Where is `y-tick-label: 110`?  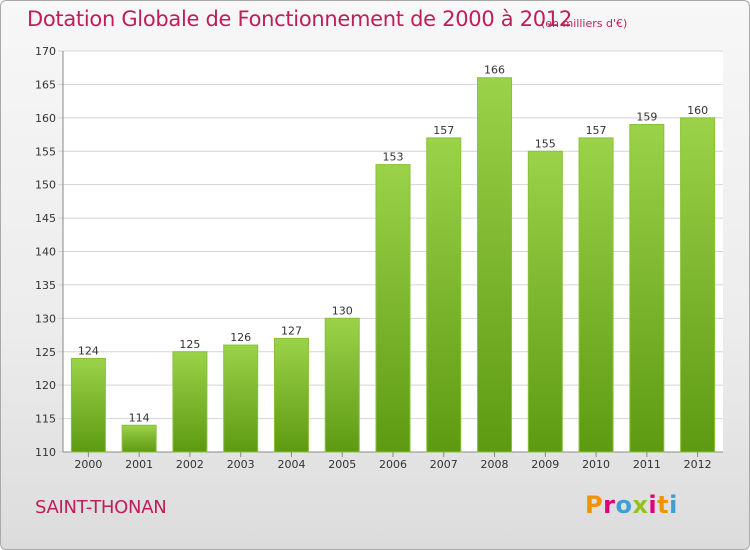
y-tick-label: 110 is located at coordinates (45, 452).